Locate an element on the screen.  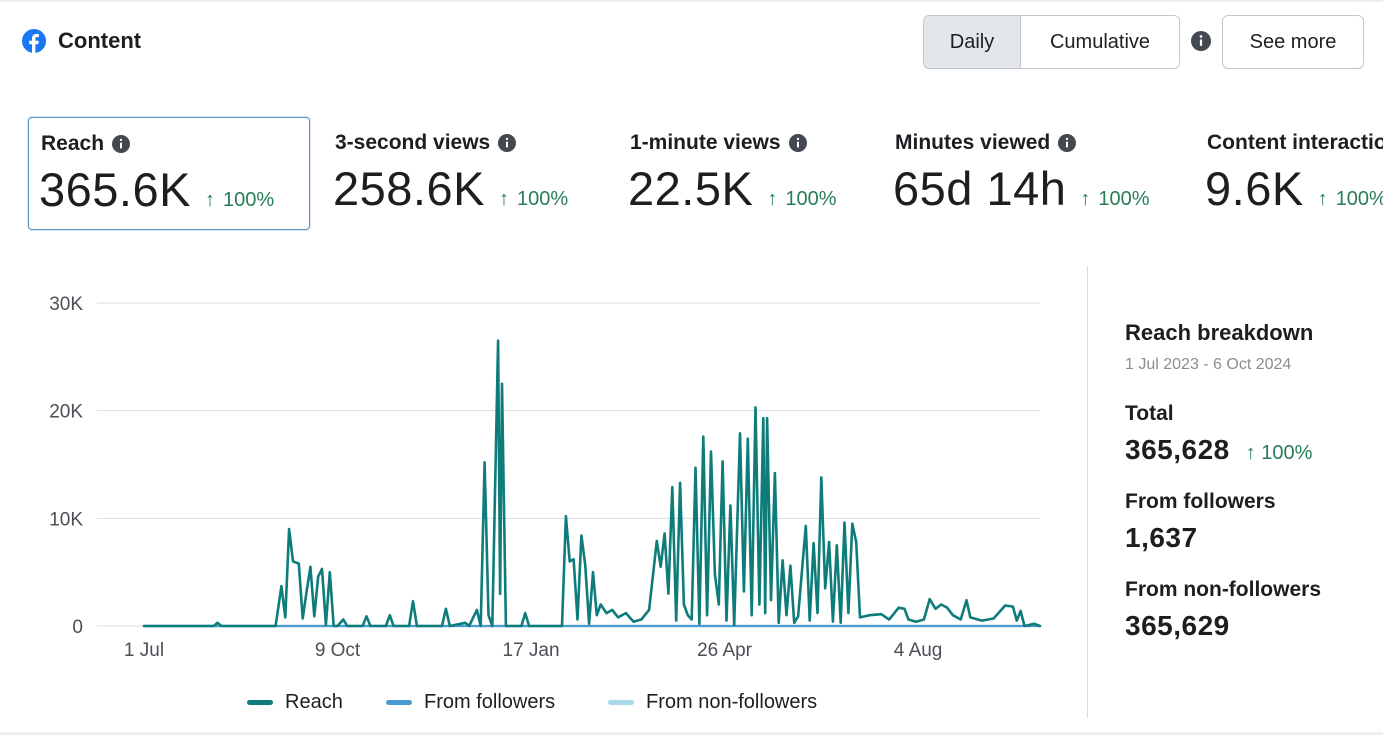
metric-card-minutes-viewed: Minutes viewed 65d 14h ↑ 100% is located at coordinates (1033, 173).